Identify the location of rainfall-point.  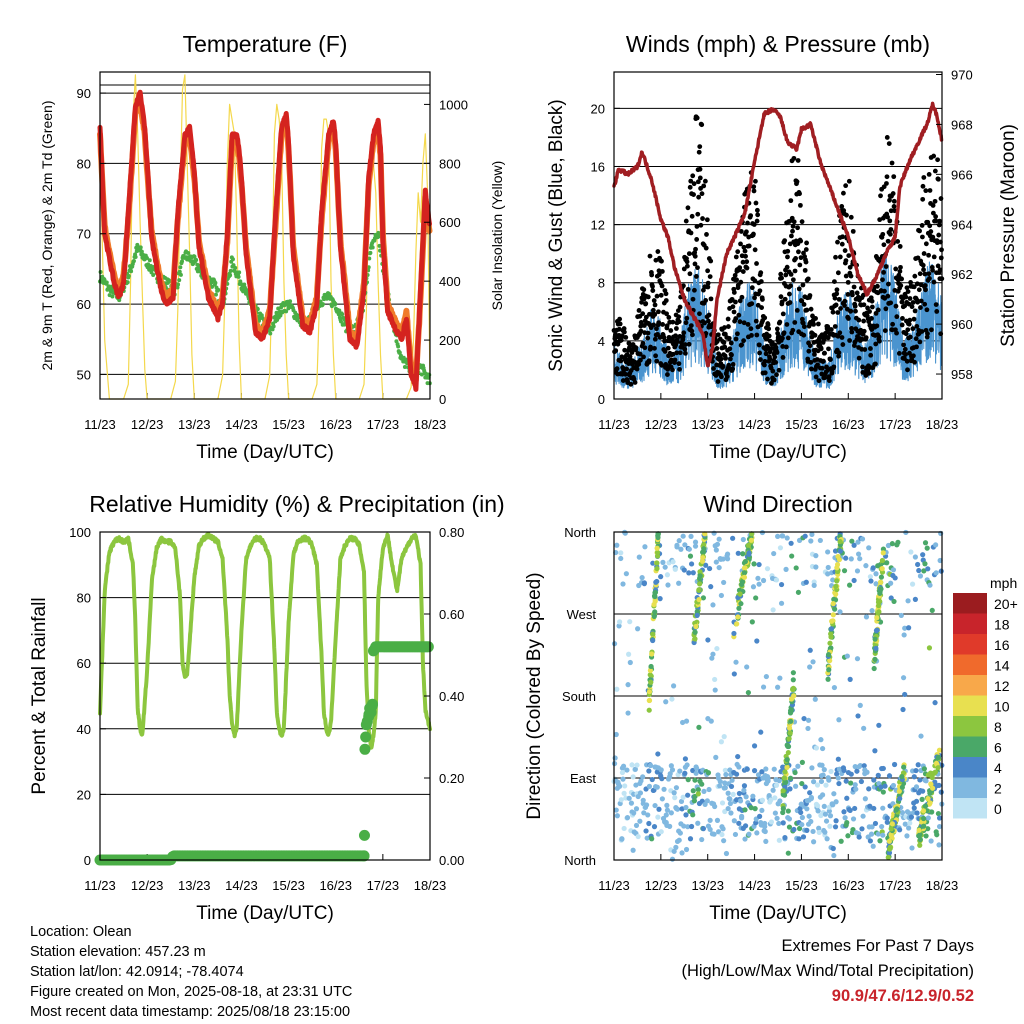
(371, 712).